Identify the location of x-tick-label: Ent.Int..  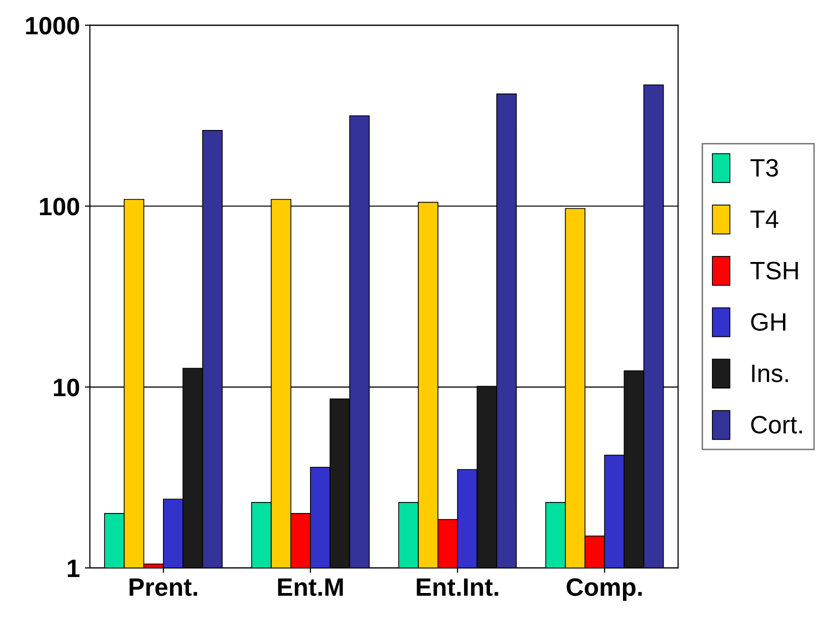
(457, 587).